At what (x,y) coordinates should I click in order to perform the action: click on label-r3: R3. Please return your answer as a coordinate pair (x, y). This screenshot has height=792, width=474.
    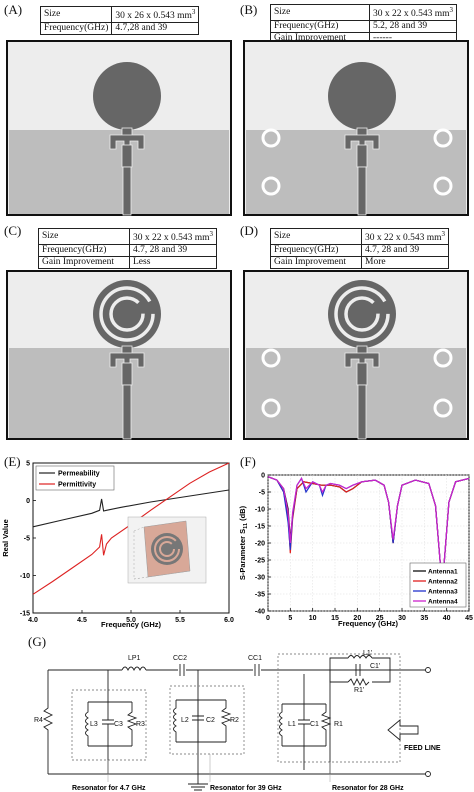
    Looking at the image, I should click on (140, 724).